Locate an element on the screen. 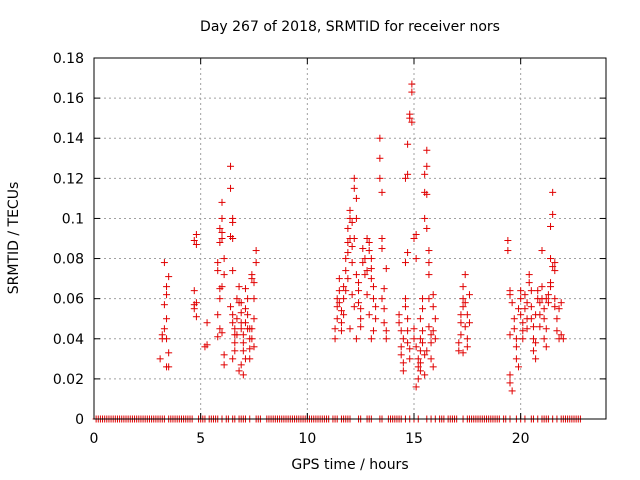 This screenshot has height=480, width=640. y-tick-label: 0.18 is located at coordinates (68, 59).